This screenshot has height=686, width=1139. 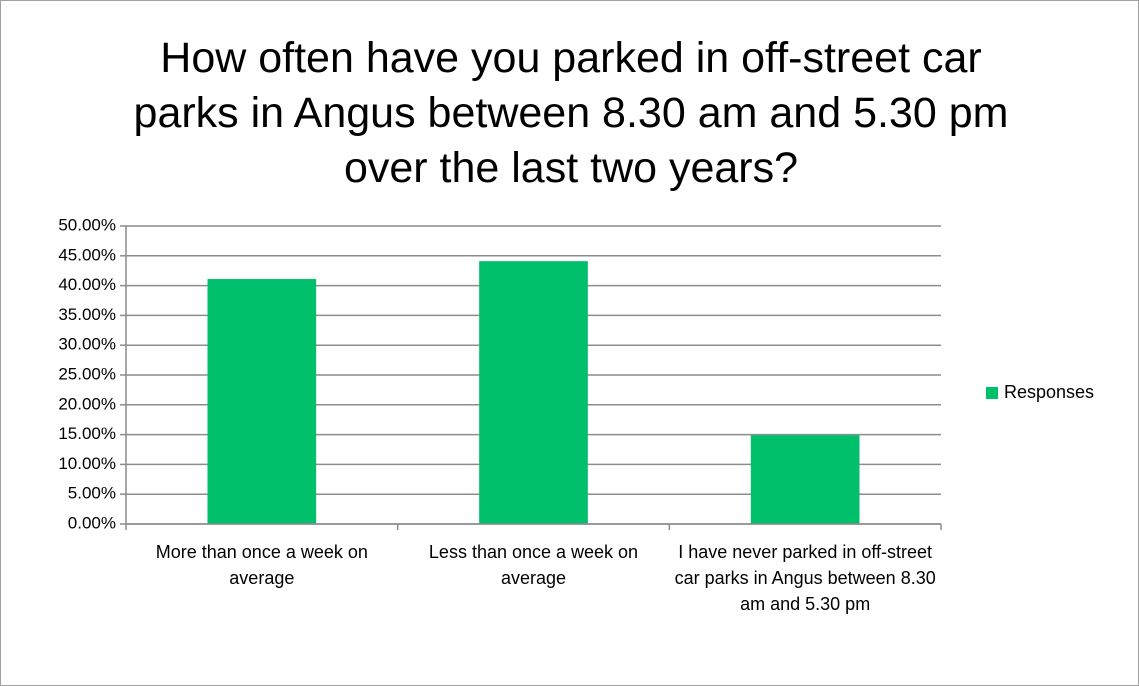 I want to click on y-tick-label: 40.00%, so click(x=87, y=284).